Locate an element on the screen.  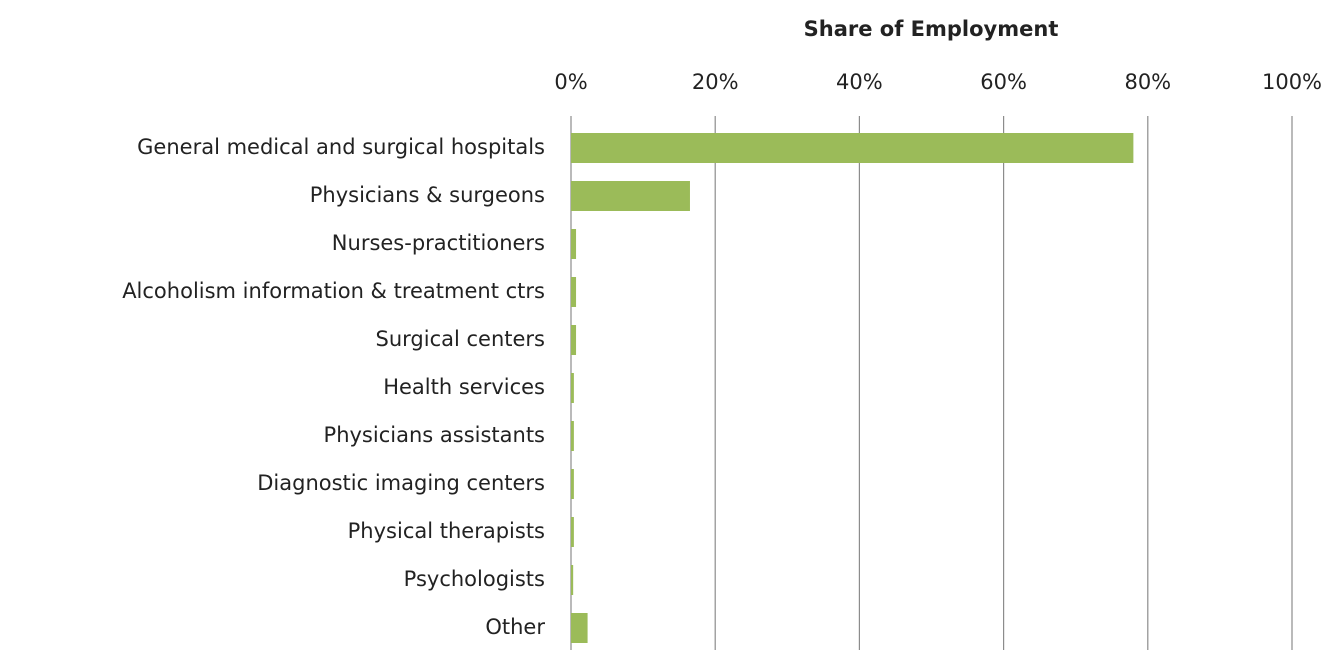
y-tick-label: Physicians assistants is located at coordinates (434, 435).